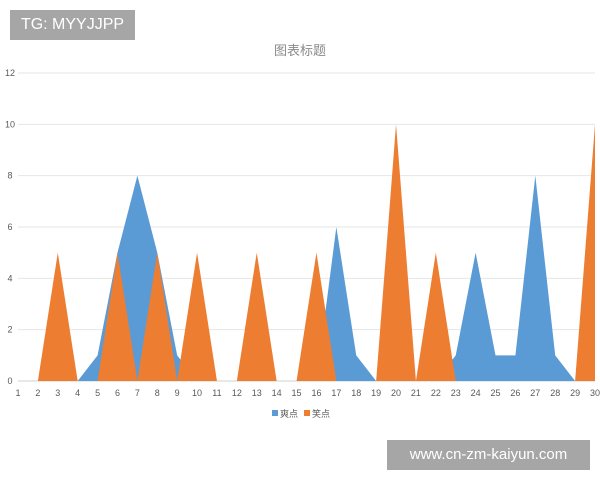 Image resolution: width=600 pixels, height=480 pixels. What do you see at coordinates (117, 393) in the screenshot?
I see `x-tick-label: 6` at bounding box center [117, 393].